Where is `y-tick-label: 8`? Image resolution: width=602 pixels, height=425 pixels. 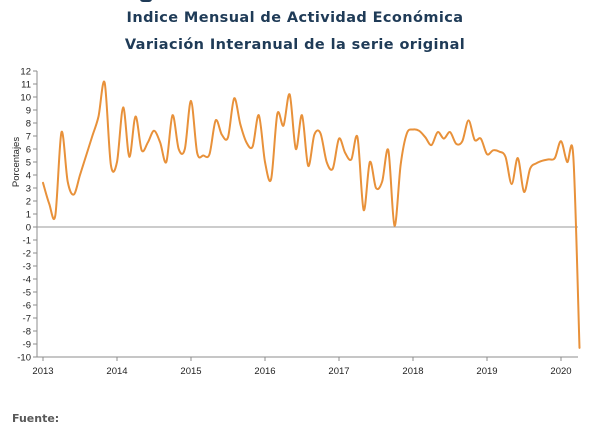 y-tick-label: 8 is located at coordinates (28, 124).